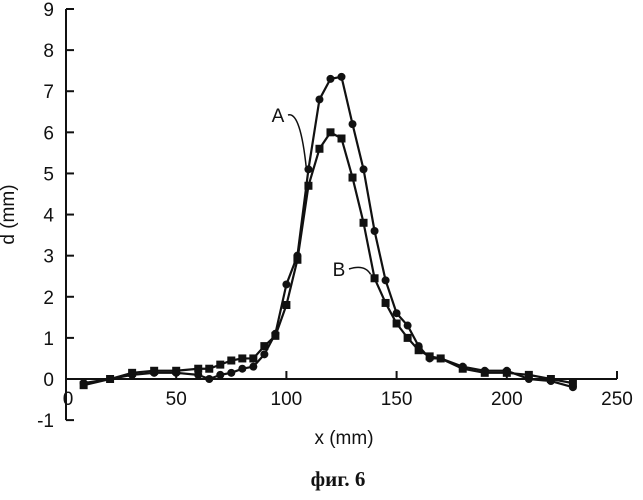 The width and height of the screenshot is (643, 500). What do you see at coordinates (9, 214) in the screenshot?
I see `y-axis-title: d (mm)` at bounding box center [9, 214].